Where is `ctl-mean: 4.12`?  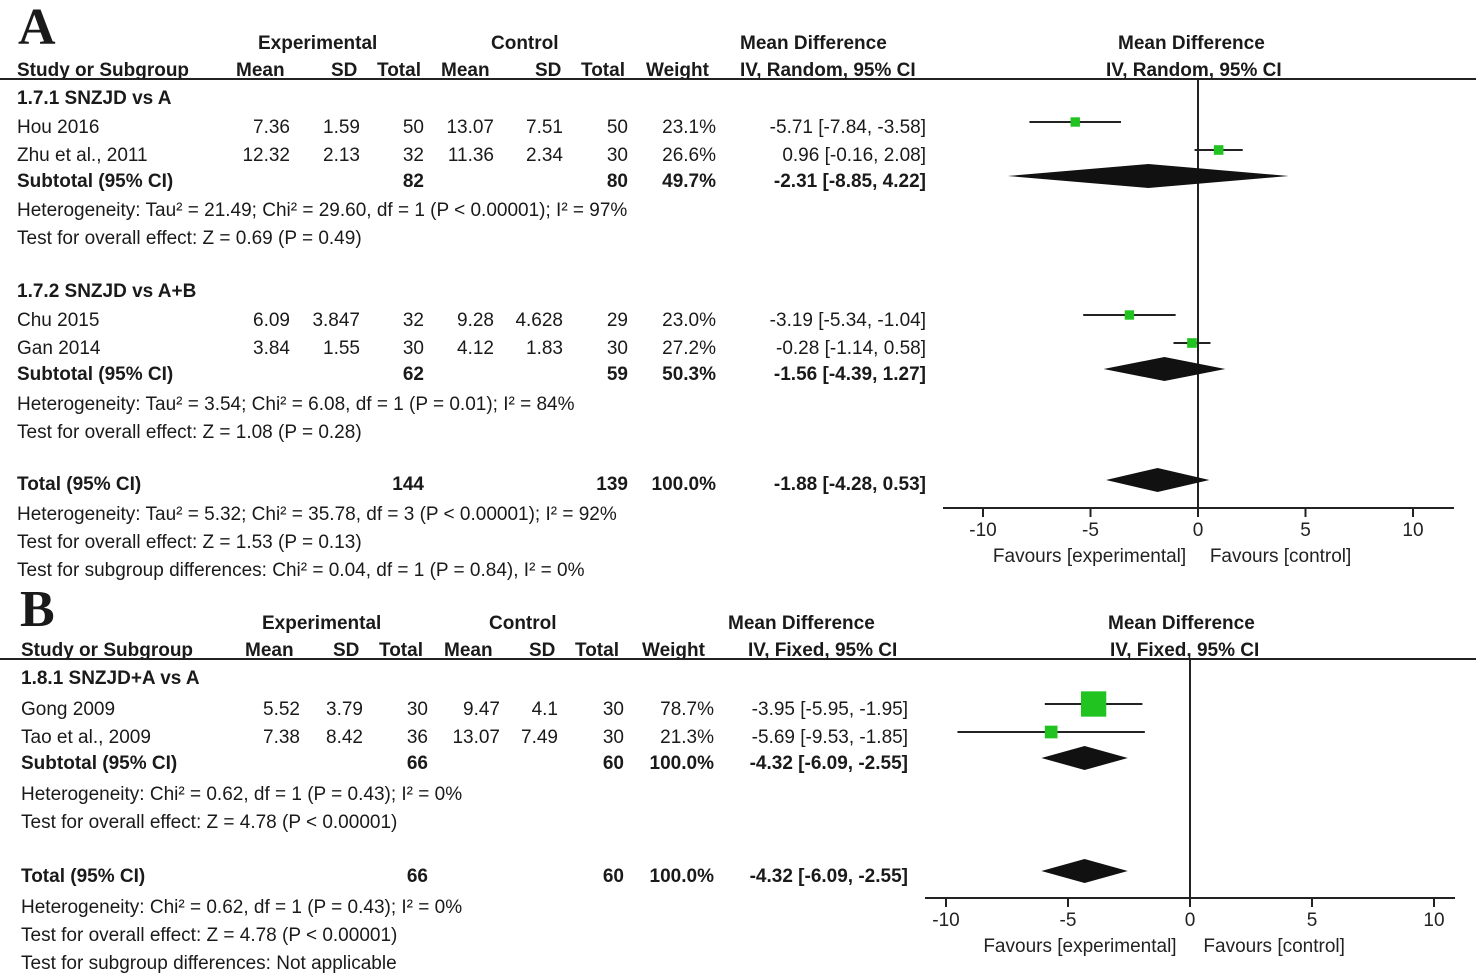
ctl-mean: 4.12 is located at coordinates (475, 348).